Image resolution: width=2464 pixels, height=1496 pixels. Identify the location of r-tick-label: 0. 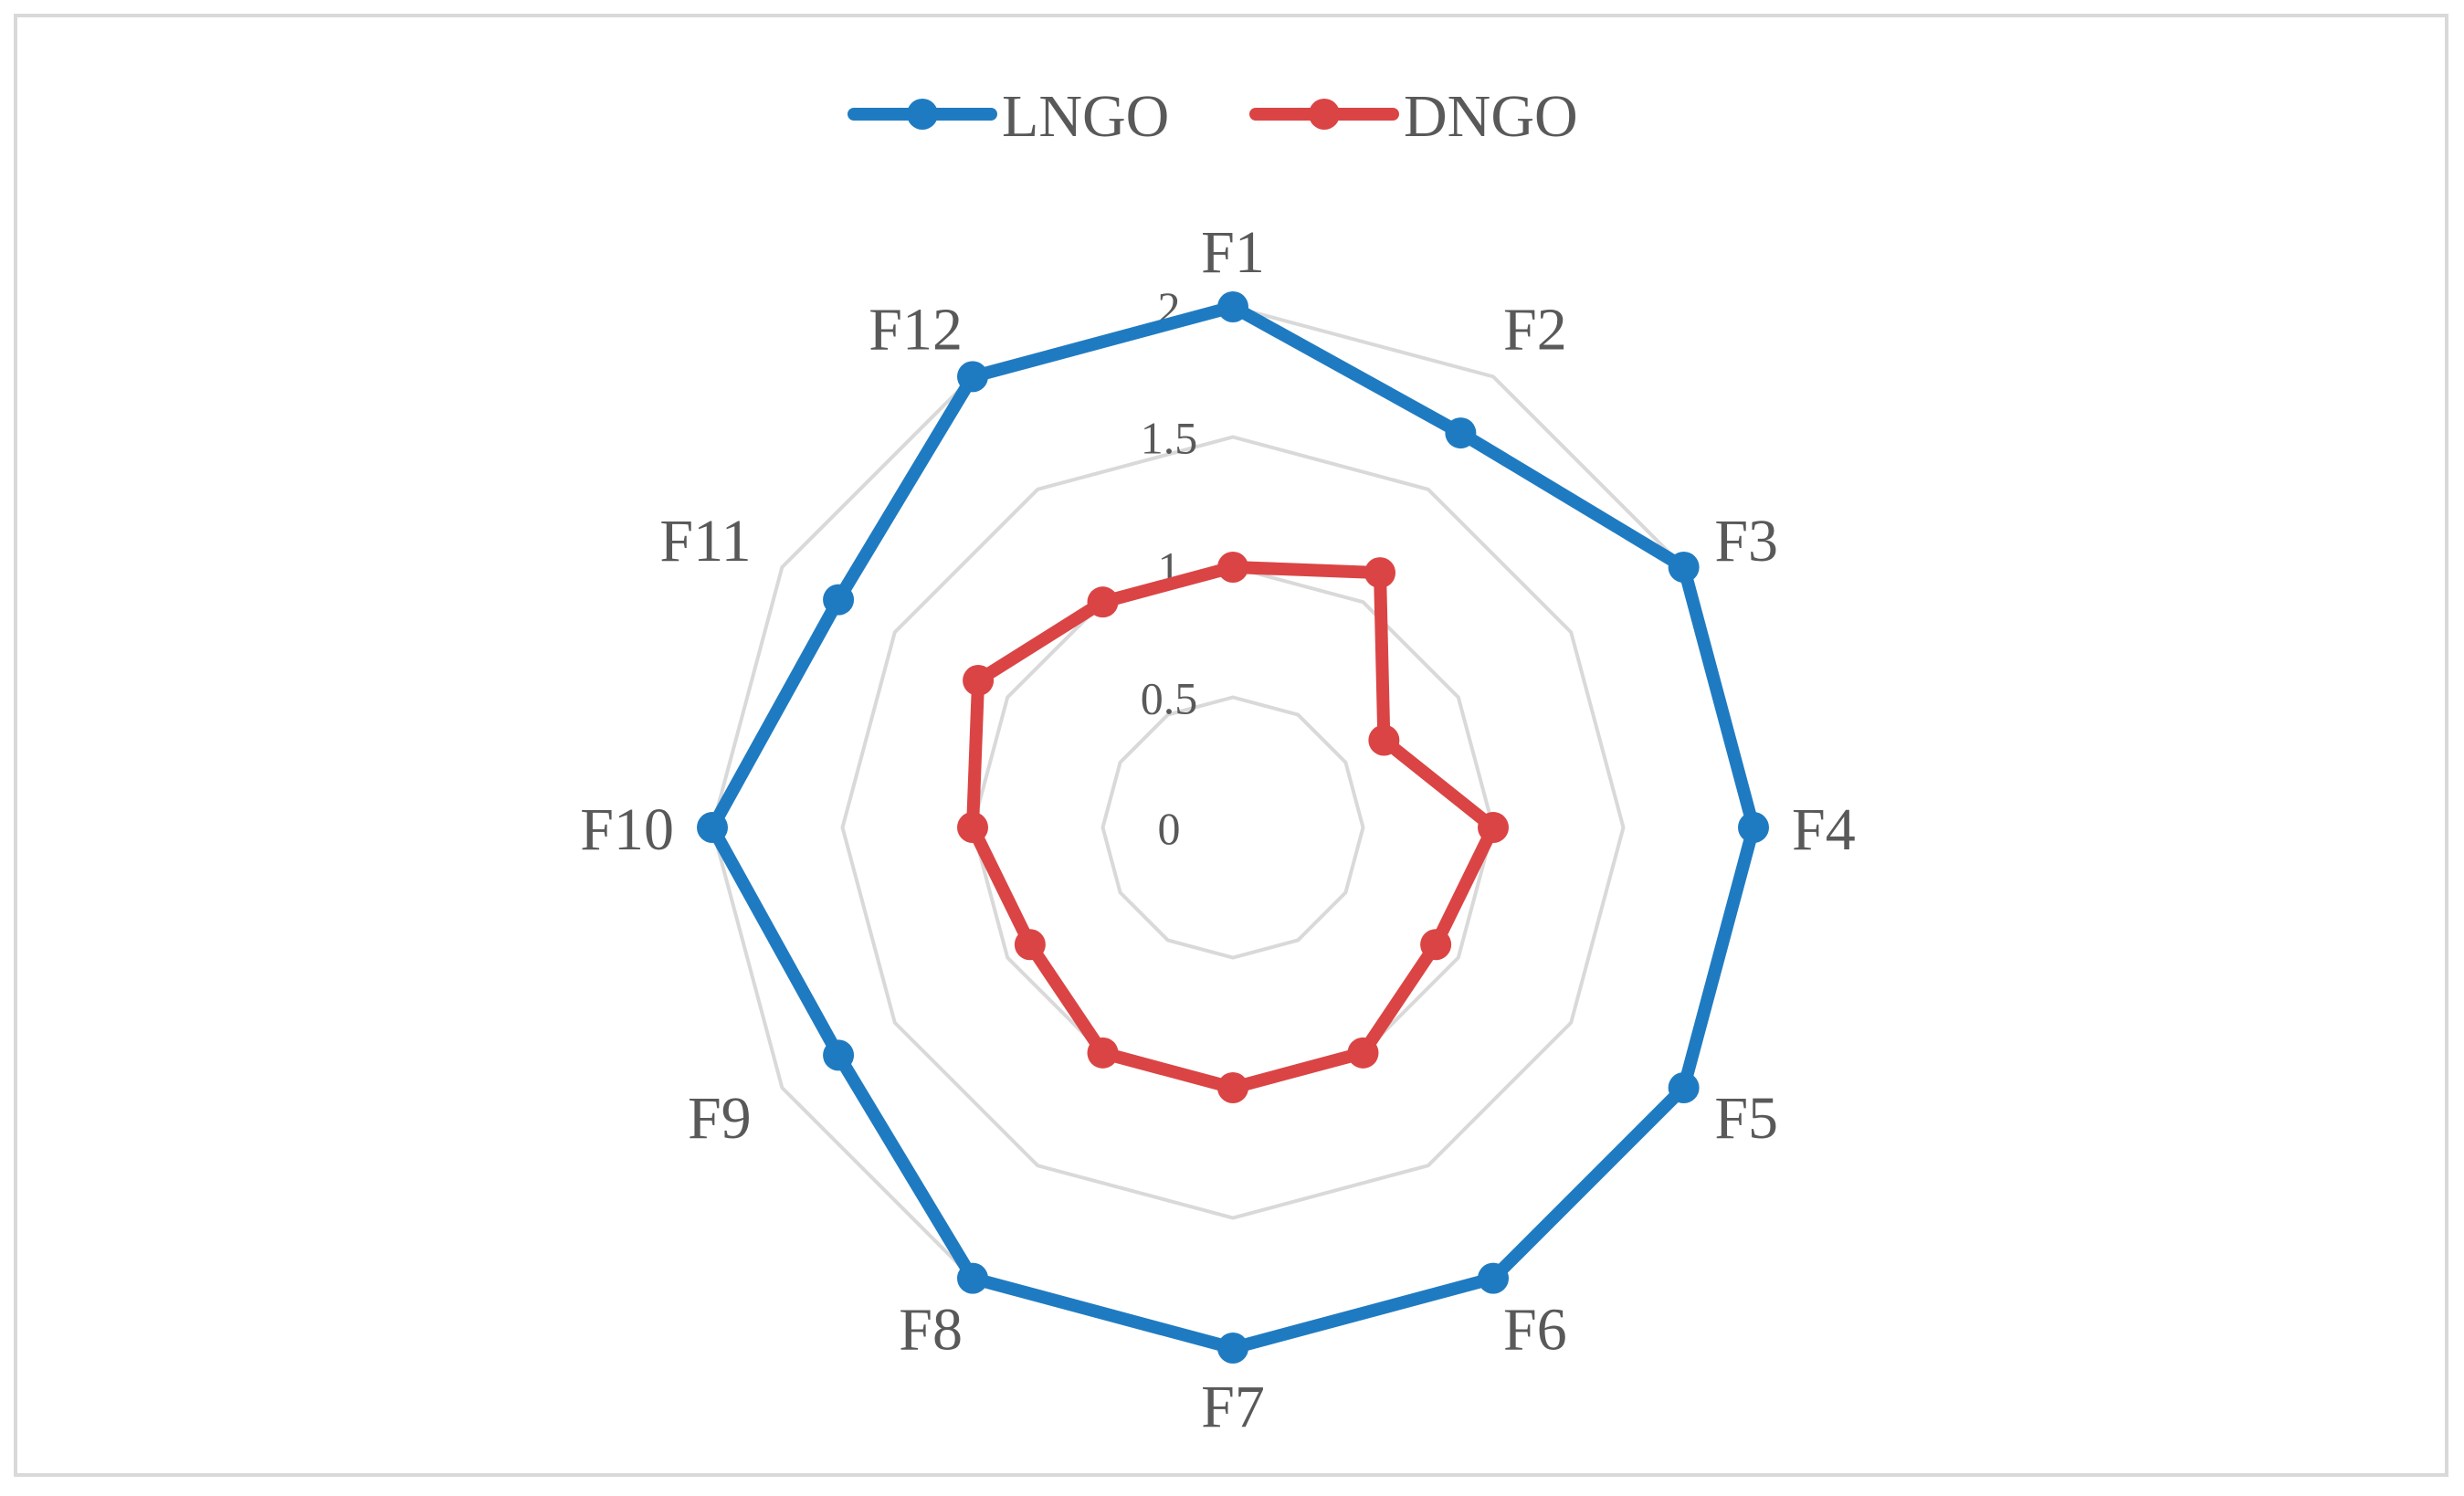
(1170, 828).